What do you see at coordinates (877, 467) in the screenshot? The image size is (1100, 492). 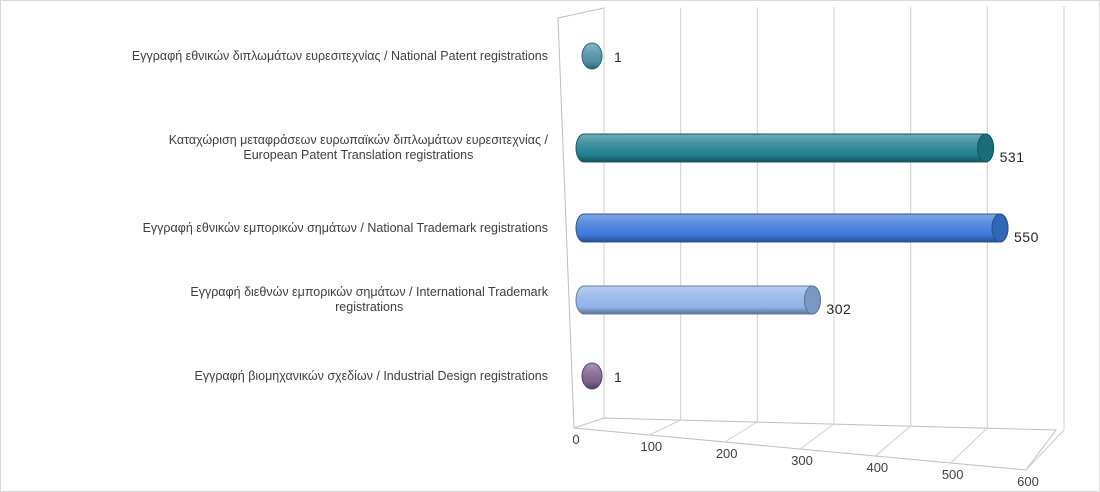 I see `x-tick-label: 400` at bounding box center [877, 467].